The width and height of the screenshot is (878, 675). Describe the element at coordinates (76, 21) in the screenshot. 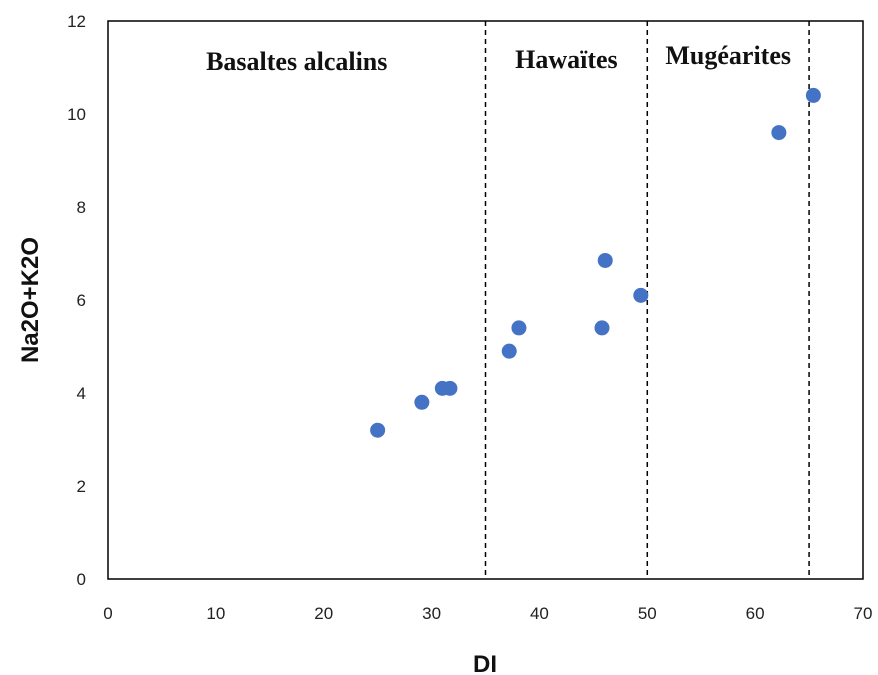

I see `y-tick-label: 12` at that location.